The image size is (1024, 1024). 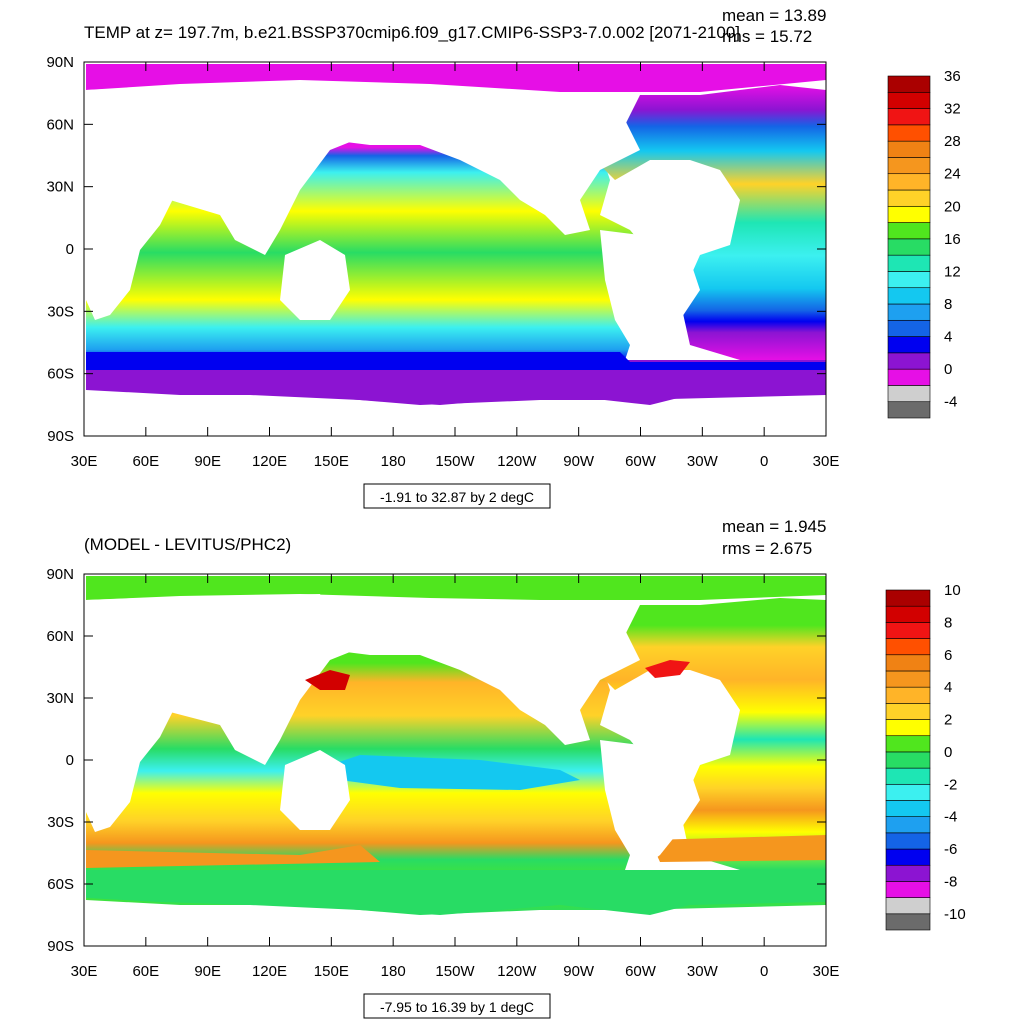 I want to click on x-tick-label: 0, so click(x=764, y=461).